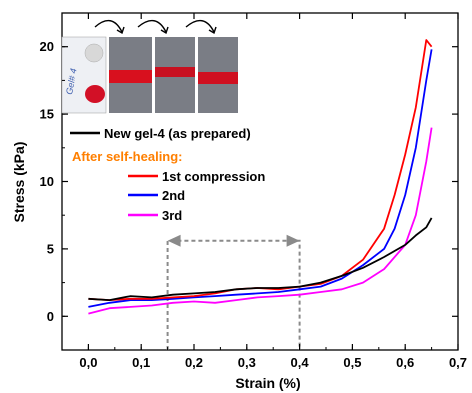 This screenshot has height=393, width=472. What do you see at coordinates (71, 81) in the screenshot?
I see `inset-photo-label: Gel# 4` at bounding box center [71, 81].